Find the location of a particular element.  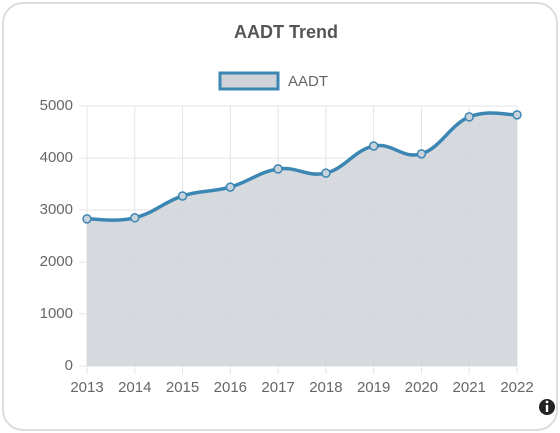

legend-label: AADT is located at coordinates (308, 81).